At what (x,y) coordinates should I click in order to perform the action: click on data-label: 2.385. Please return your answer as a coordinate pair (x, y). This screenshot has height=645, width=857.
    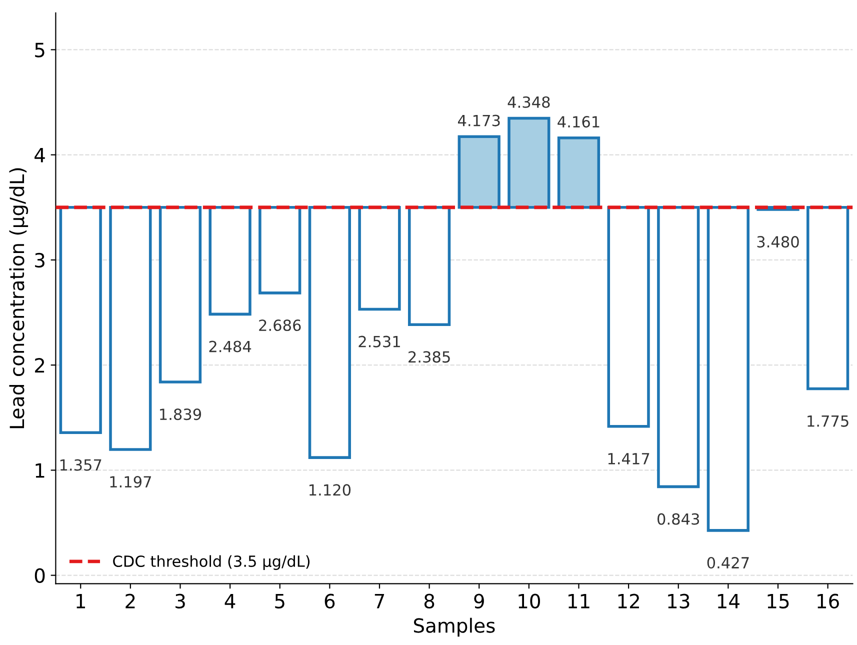
    Looking at the image, I should click on (429, 357).